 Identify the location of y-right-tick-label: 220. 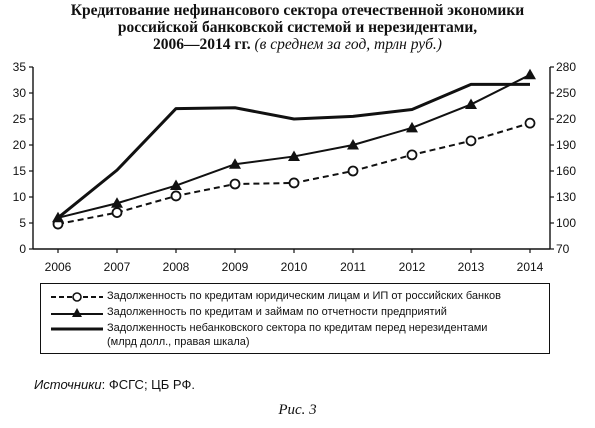
(566, 119).